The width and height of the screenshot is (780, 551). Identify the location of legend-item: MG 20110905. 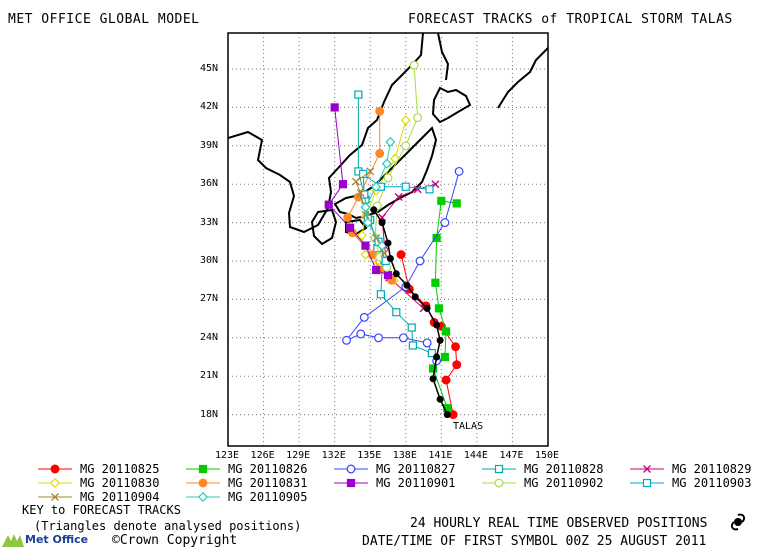
(245, 497).